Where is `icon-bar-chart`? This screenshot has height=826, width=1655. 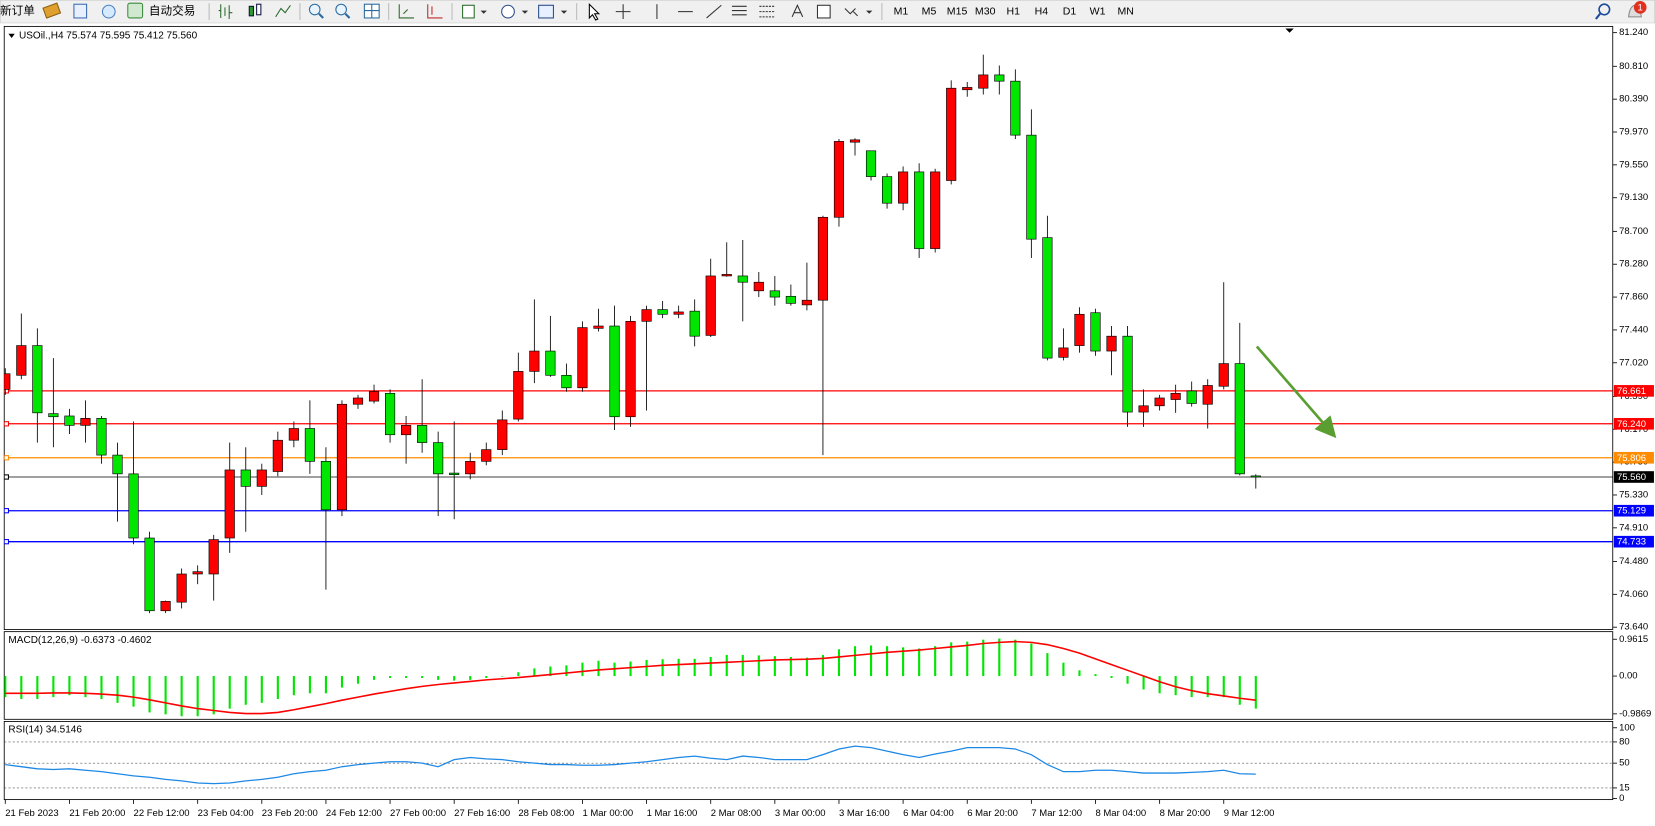
icon-bar-chart is located at coordinates (225, 12).